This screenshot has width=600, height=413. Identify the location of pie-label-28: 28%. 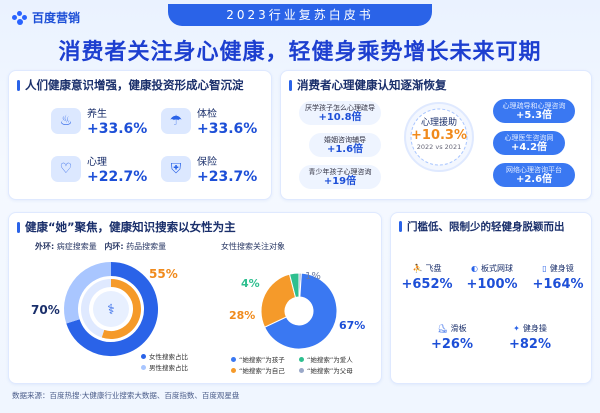
(242, 315).